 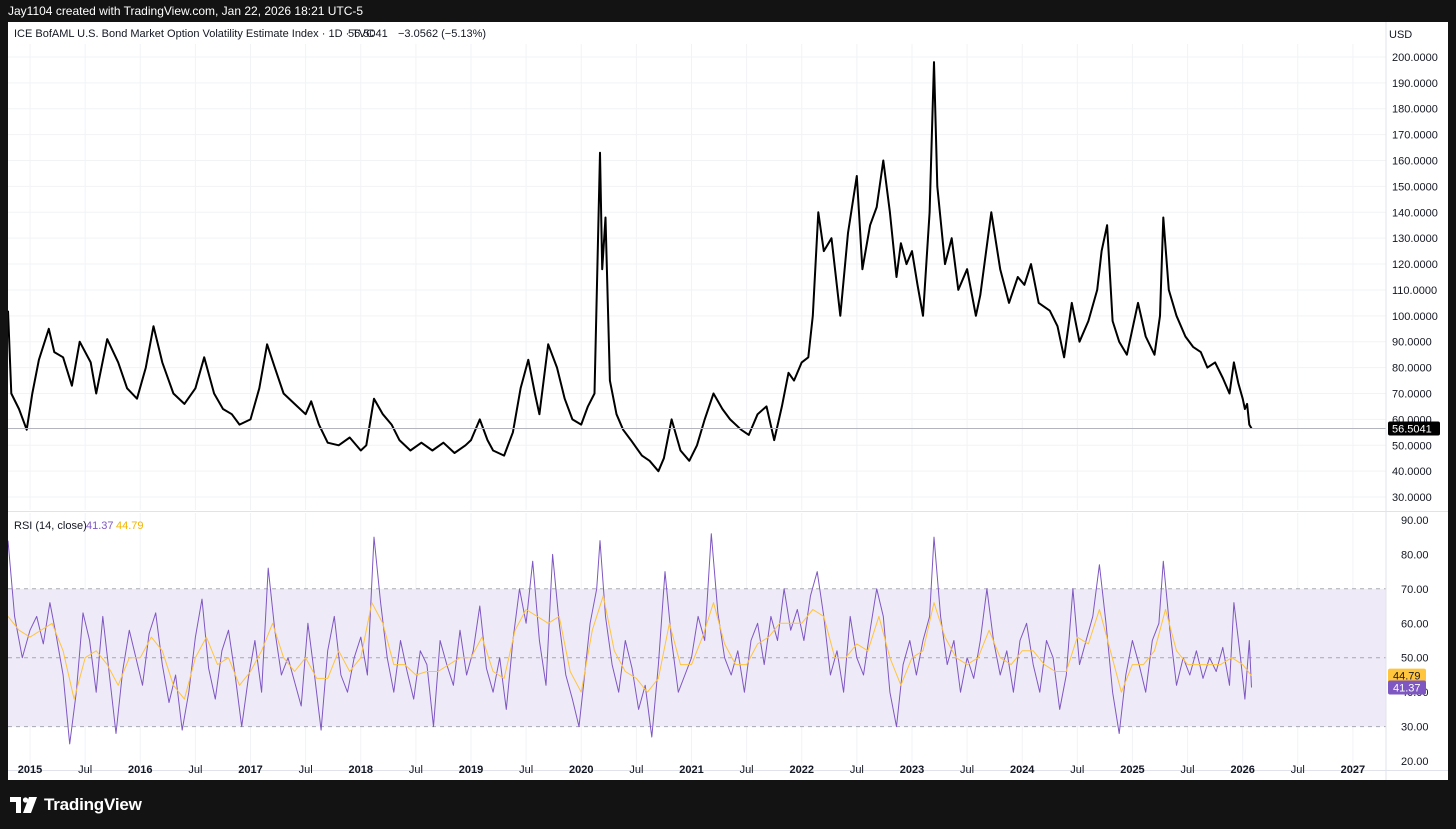 What do you see at coordinates (30, 770) in the screenshot?
I see `time-tick-label: 2015` at bounding box center [30, 770].